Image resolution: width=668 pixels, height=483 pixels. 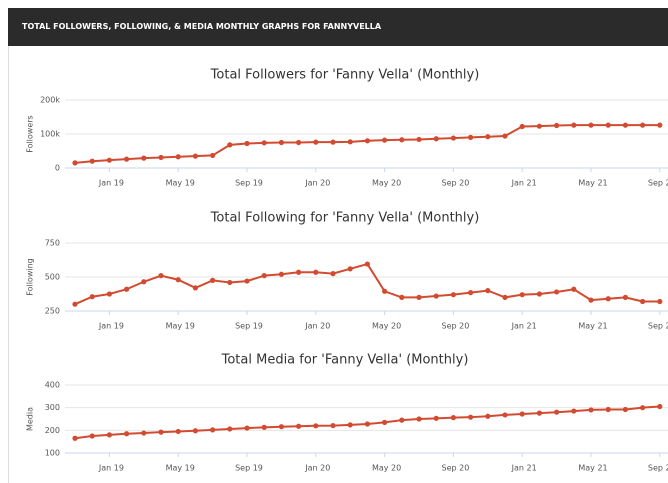 What do you see at coordinates (52, 311) in the screenshot?
I see `y-tick-label: 250` at bounding box center [52, 311].